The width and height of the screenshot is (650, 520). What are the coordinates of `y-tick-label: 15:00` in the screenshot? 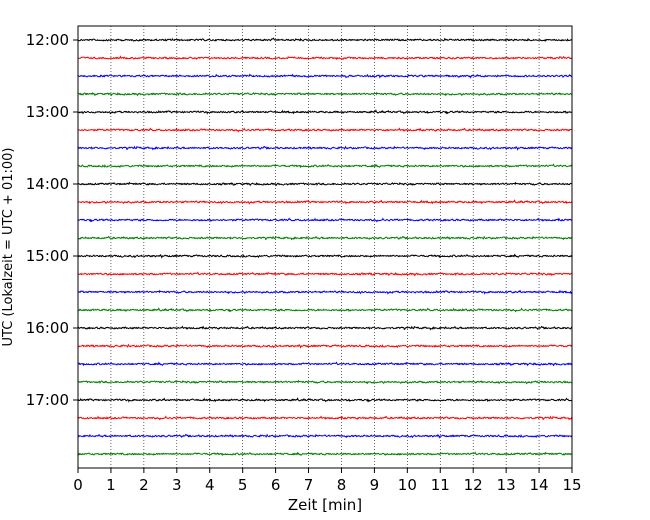 It's located at (47, 256).